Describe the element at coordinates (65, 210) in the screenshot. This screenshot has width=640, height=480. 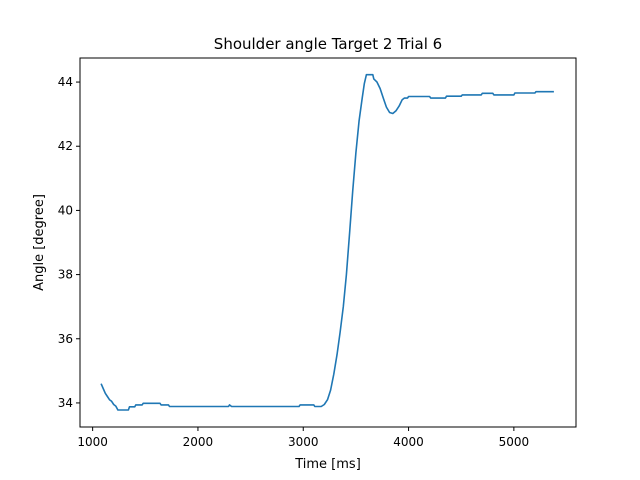
I see `y-tick-label: 40` at that location.